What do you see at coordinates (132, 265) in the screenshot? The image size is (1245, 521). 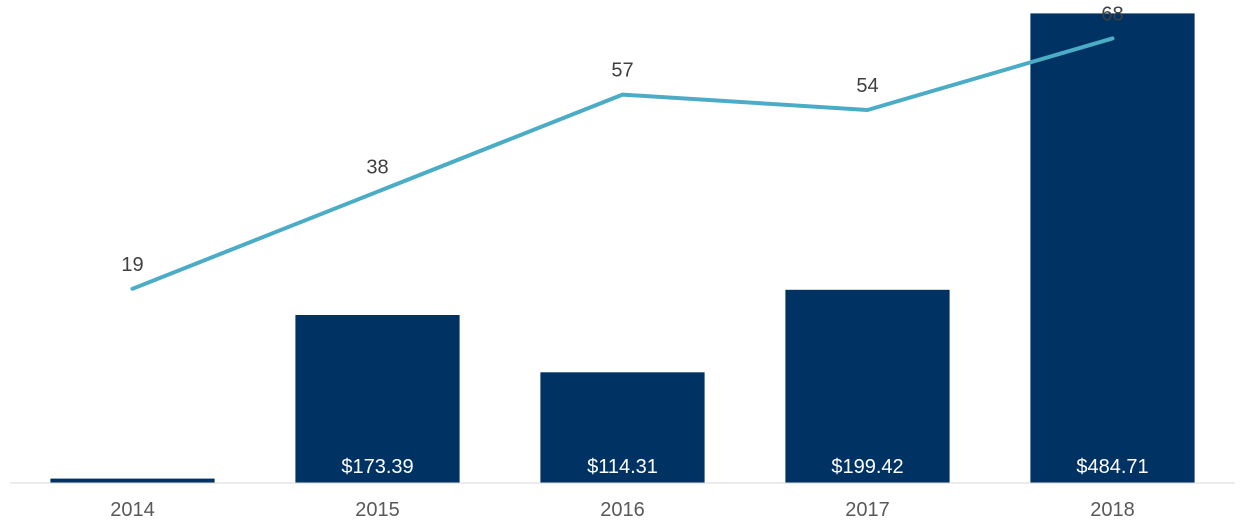 I see `line-label-2014: 19` at bounding box center [132, 265].